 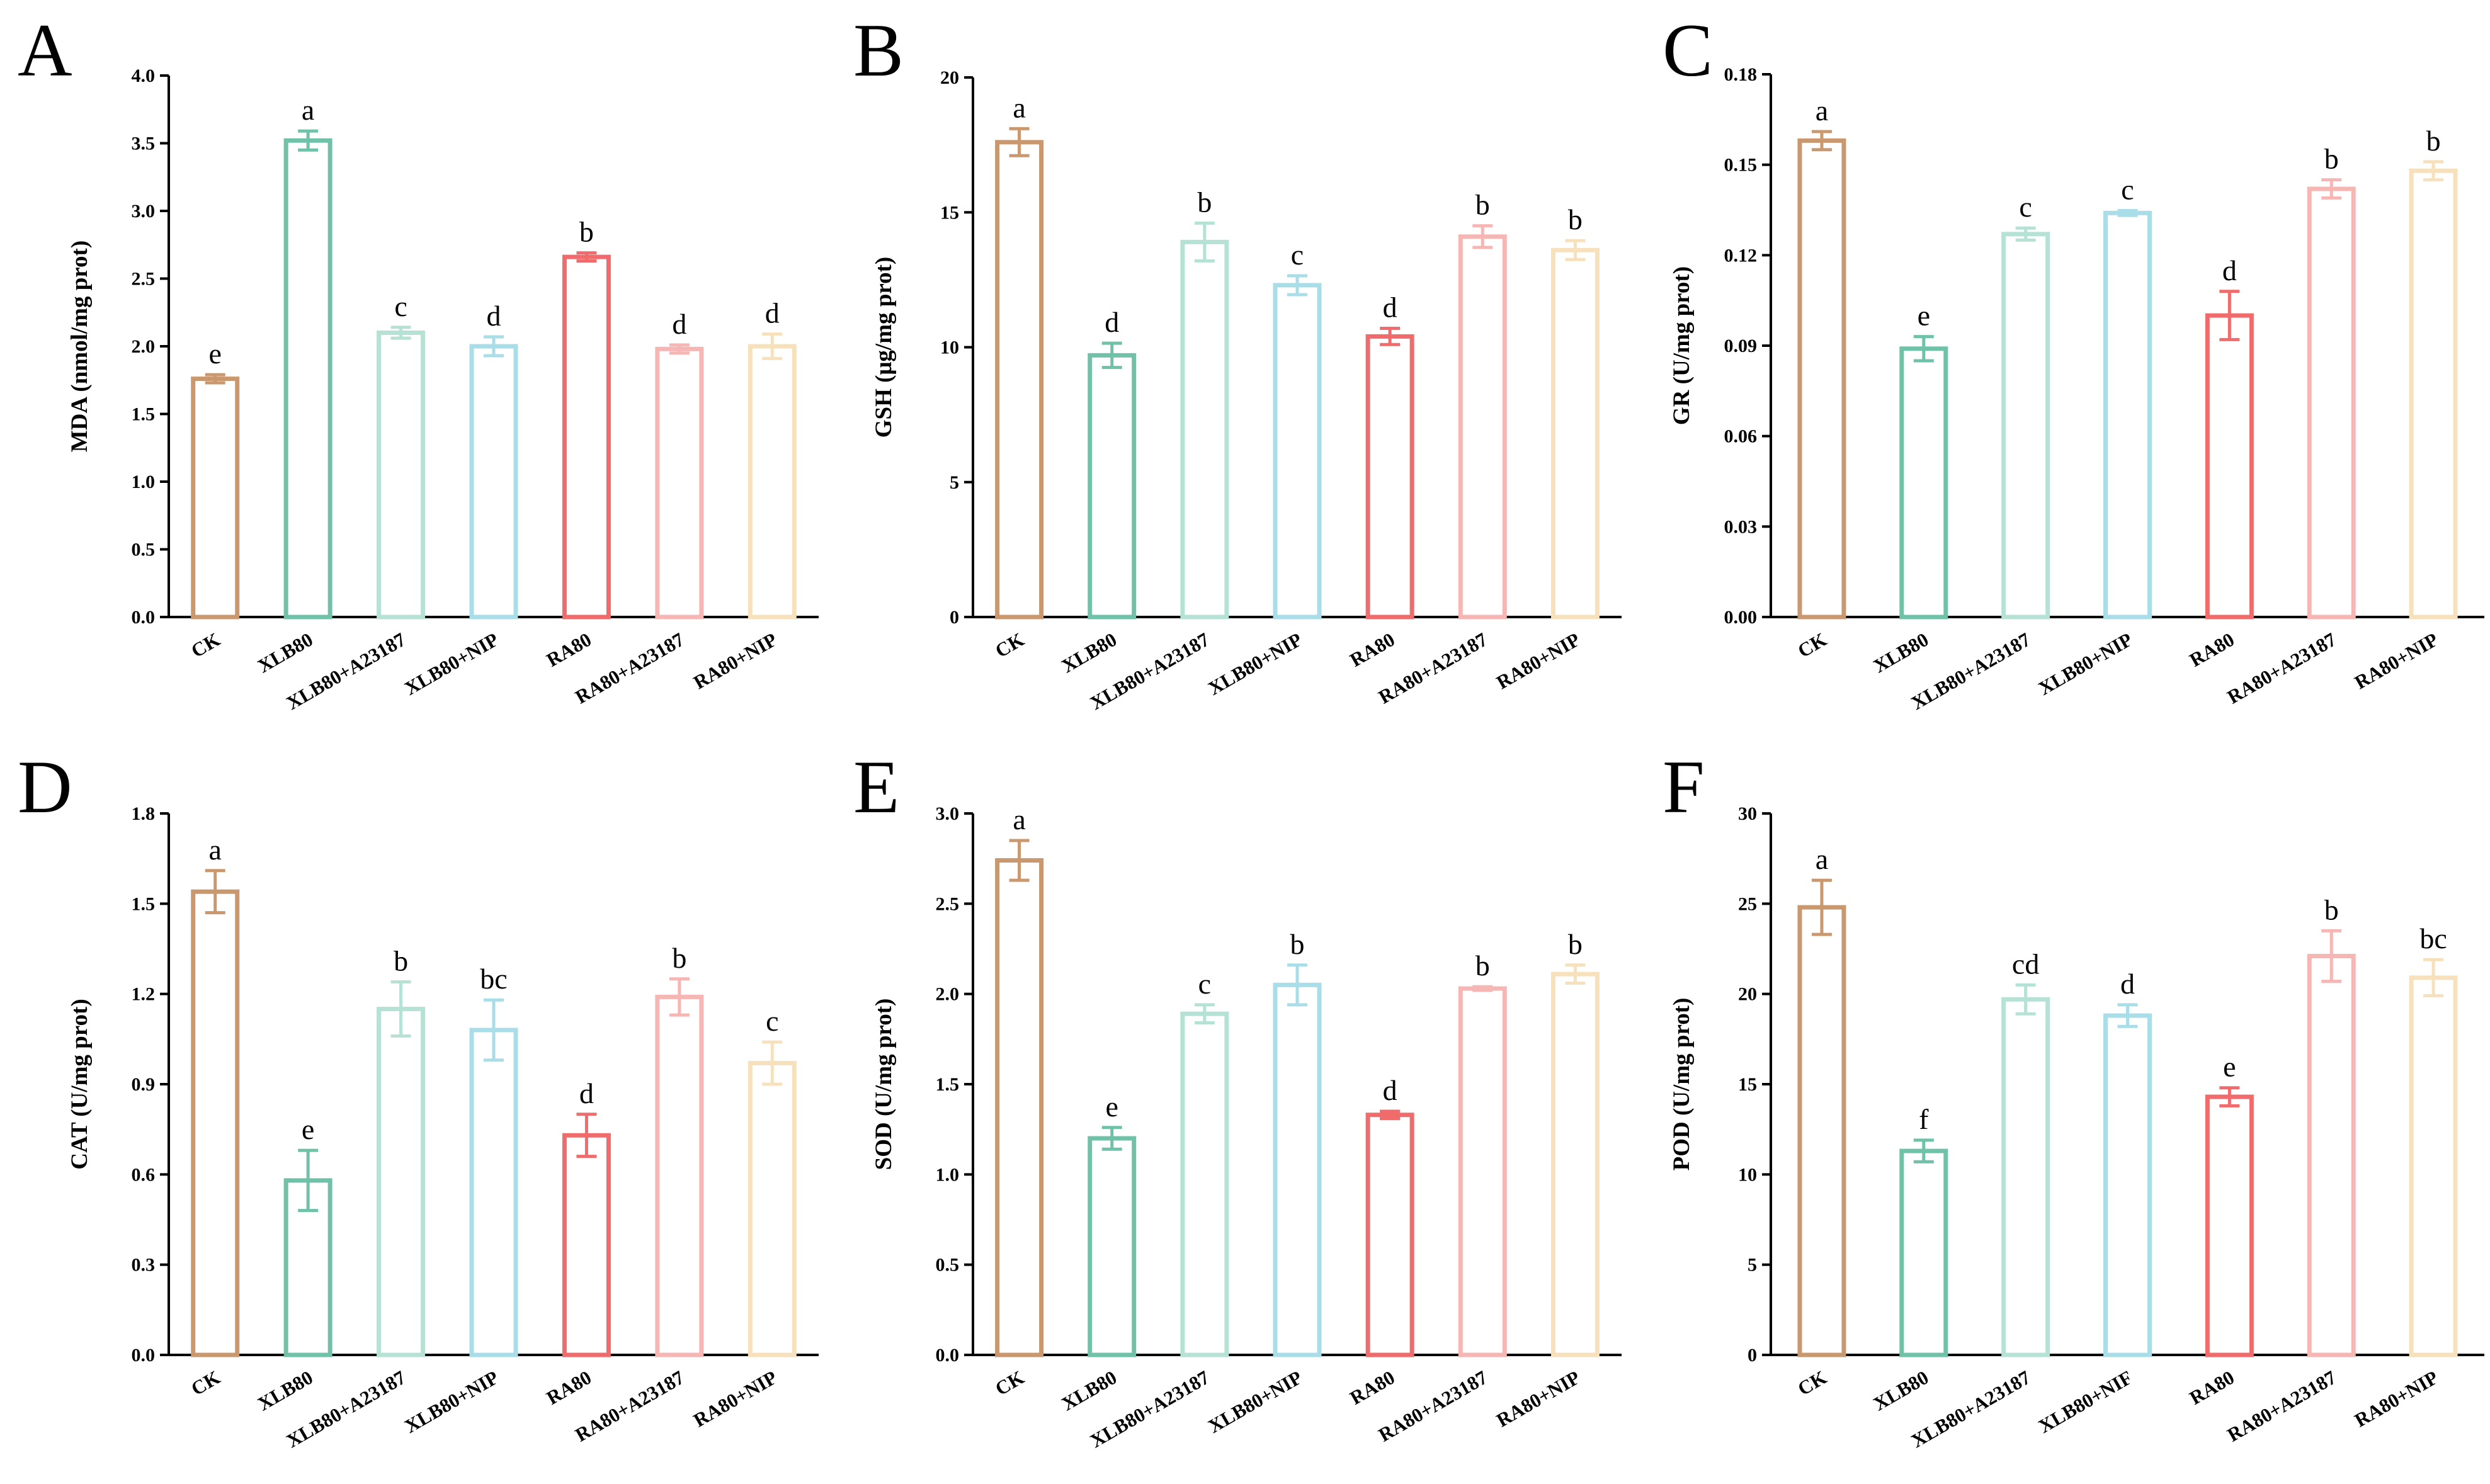 What do you see at coordinates (1747, 813) in the screenshot?
I see `y-tick-label: 30` at bounding box center [1747, 813].